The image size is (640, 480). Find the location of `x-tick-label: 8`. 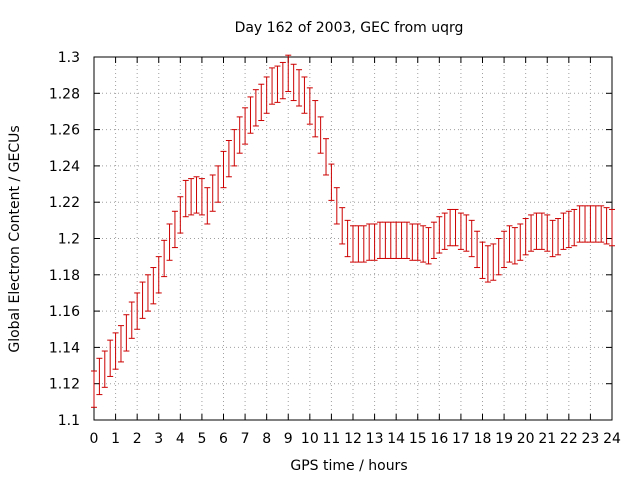

x-tick-label: 8 is located at coordinates (266, 439).